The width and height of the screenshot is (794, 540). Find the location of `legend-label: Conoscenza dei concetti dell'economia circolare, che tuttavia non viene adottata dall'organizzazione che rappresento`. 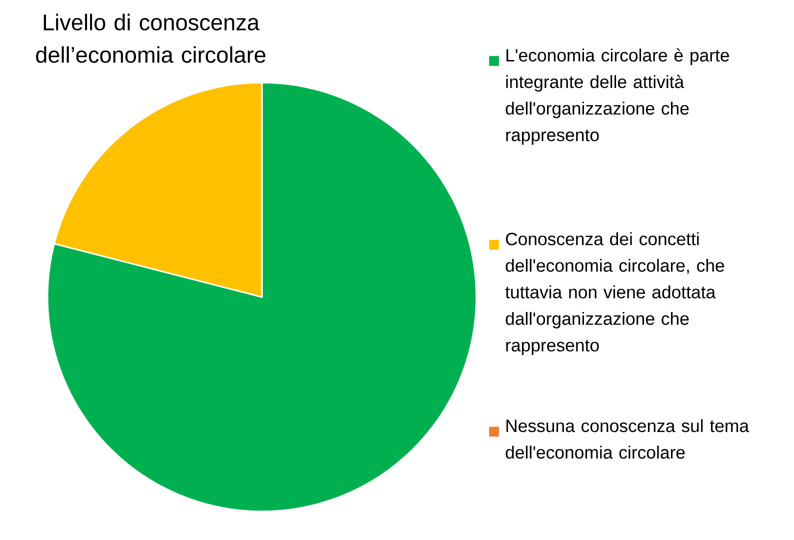

legend-label: Conoscenza dei concetti dell'economia circolare, che tuttavia non viene adottata dall'organizzazione che rappresento is located at coordinates (614, 294).